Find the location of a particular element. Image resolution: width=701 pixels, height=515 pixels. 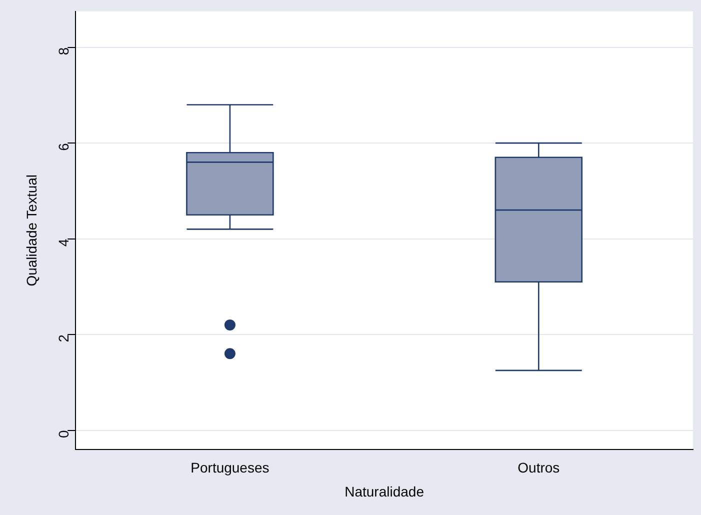

x-tick-label: Portugueses is located at coordinates (230, 468).